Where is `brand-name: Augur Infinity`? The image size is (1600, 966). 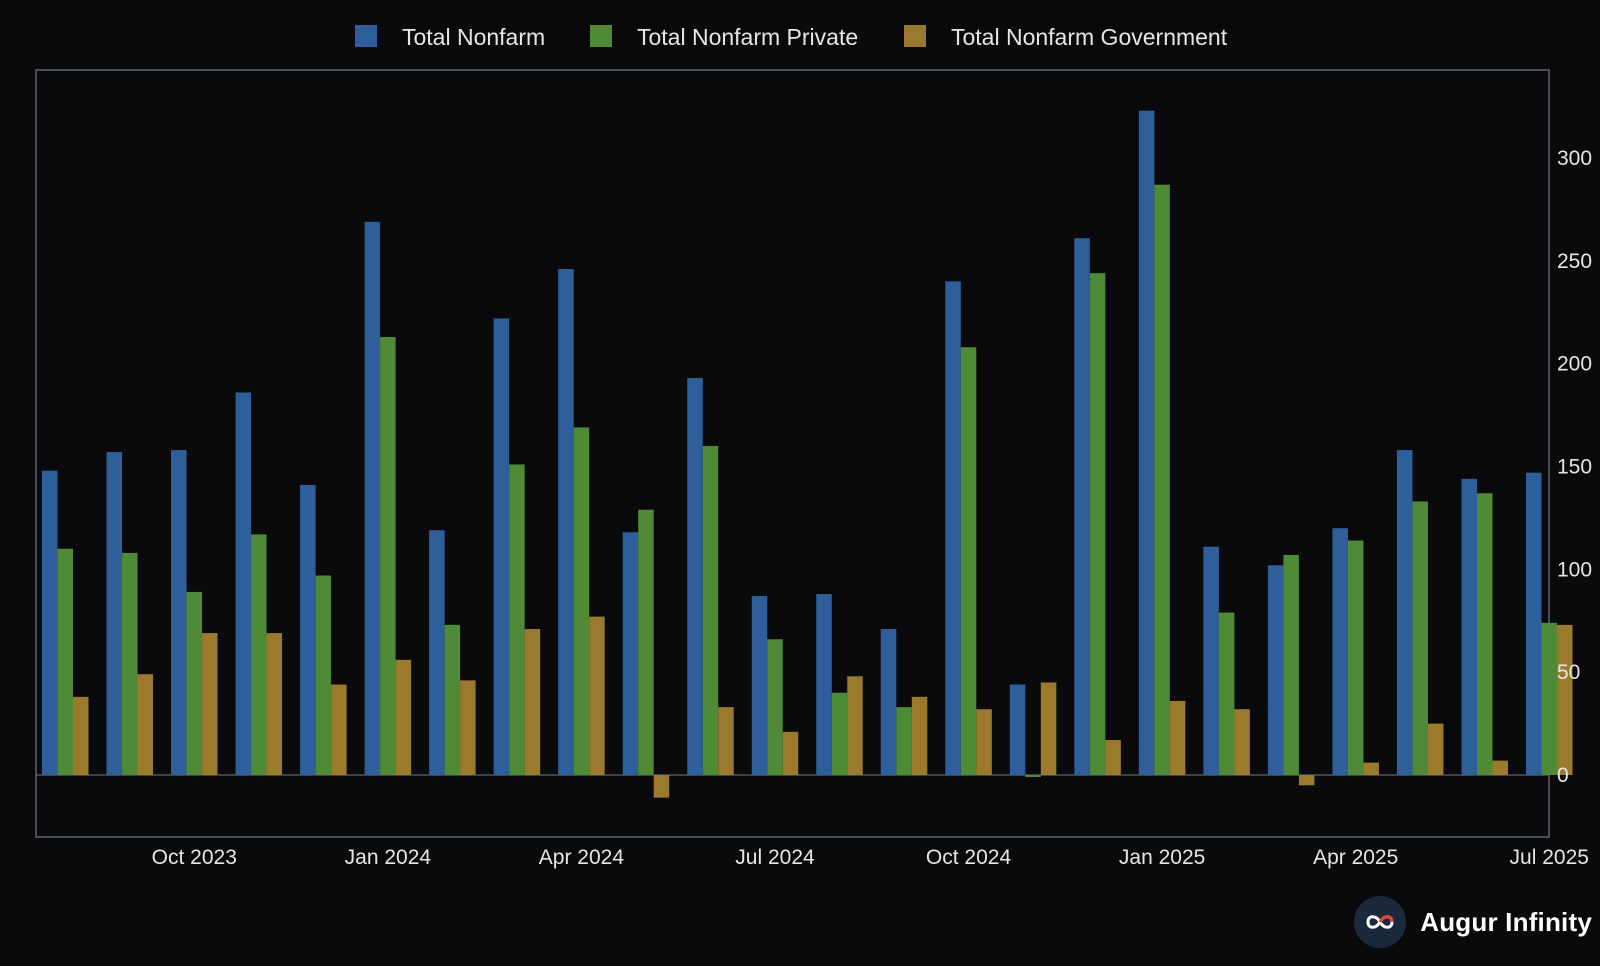 brand-name: Augur Infinity is located at coordinates (1506, 921).